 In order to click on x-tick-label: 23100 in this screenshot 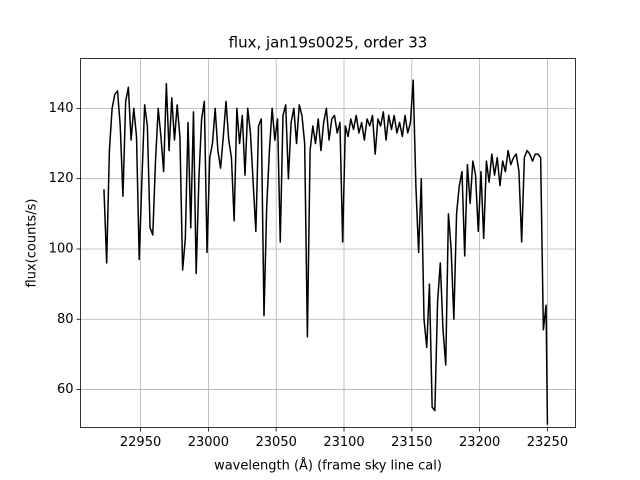, I will do `click(343, 442)`.